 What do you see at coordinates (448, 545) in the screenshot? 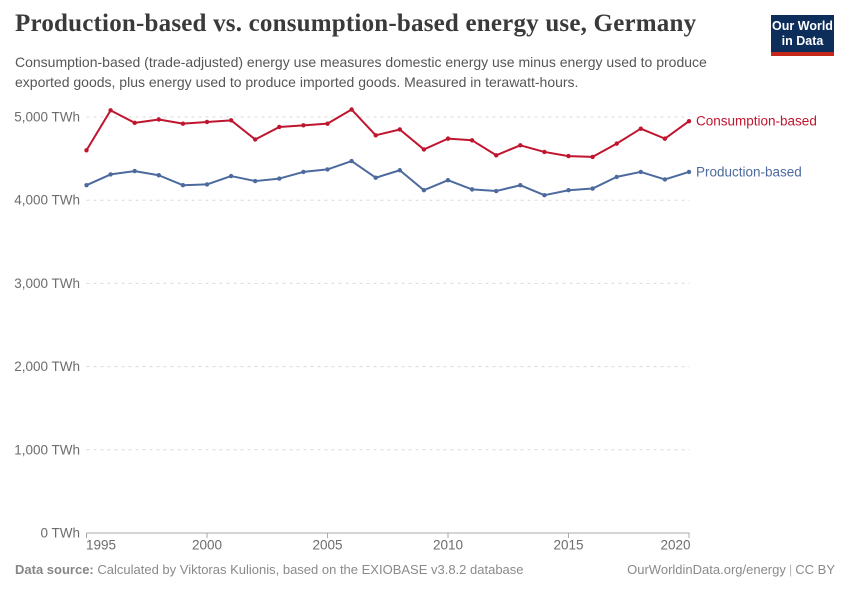
I see `x-axis-tick-label: 2010` at bounding box center [448, 545].